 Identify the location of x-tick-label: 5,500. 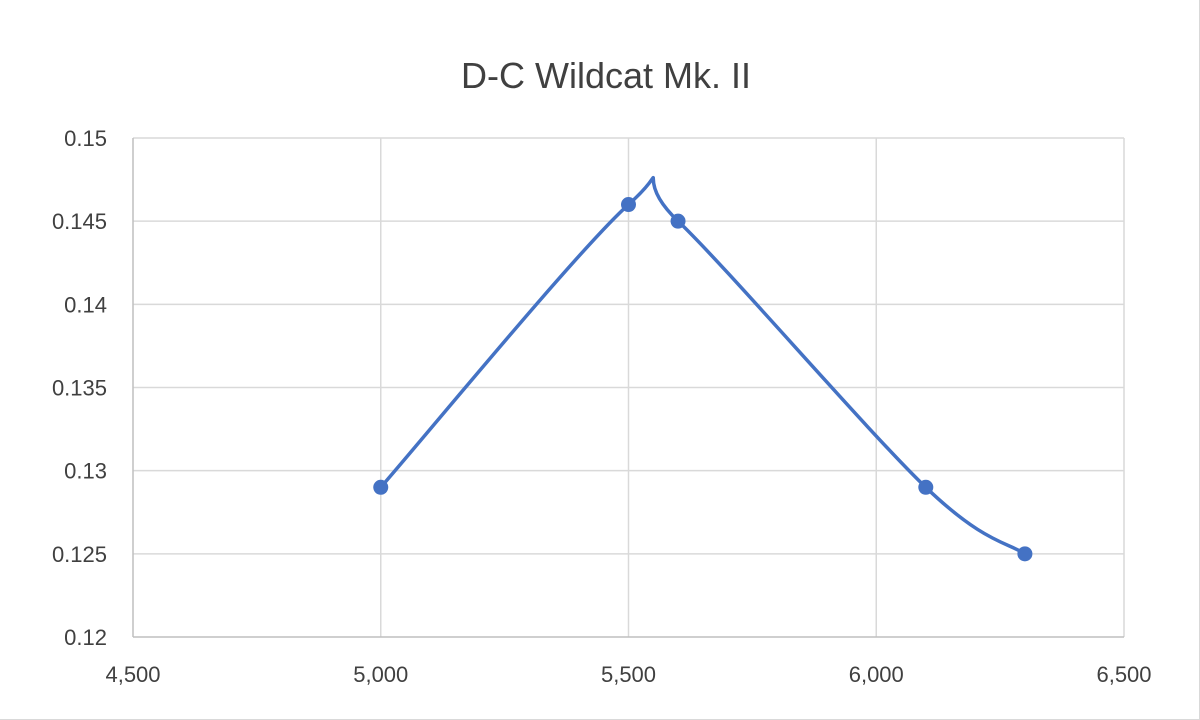
(628, 674).